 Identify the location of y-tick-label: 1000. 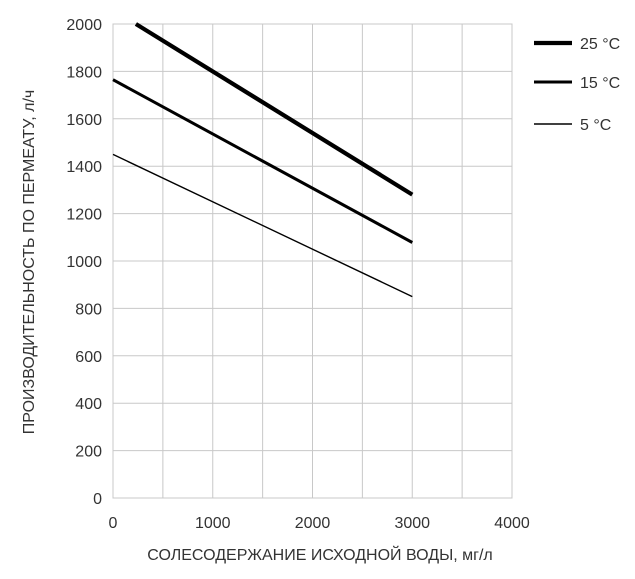
(84, 262).